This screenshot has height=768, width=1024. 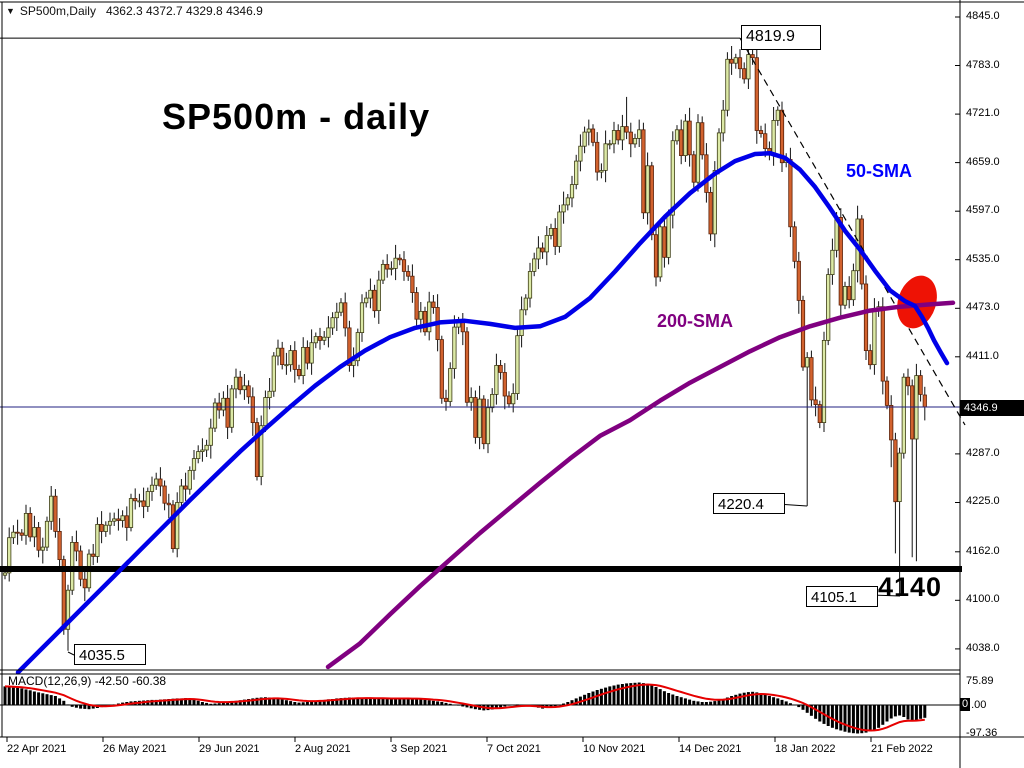 I want to click on symbol-dropdown-icon: ▼, so click(x=10, y=11).